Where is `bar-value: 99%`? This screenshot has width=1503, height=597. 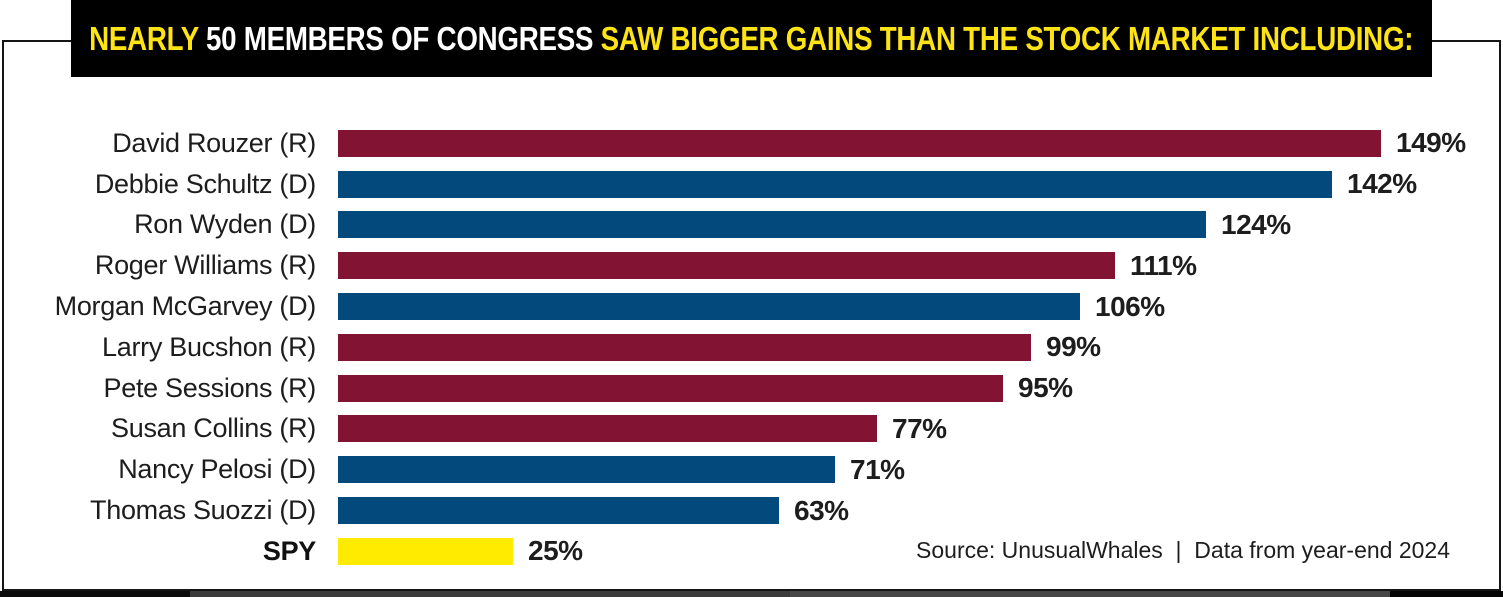 bar-value: 99% is located at coordinates (1073, 347).